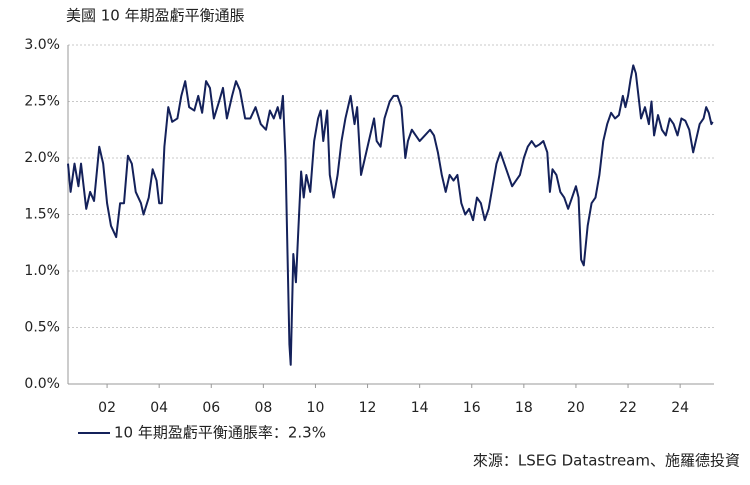 This screenshot has height=485, width=750. I want to click on y-tick-label: 2.0%, so click(42, 158).